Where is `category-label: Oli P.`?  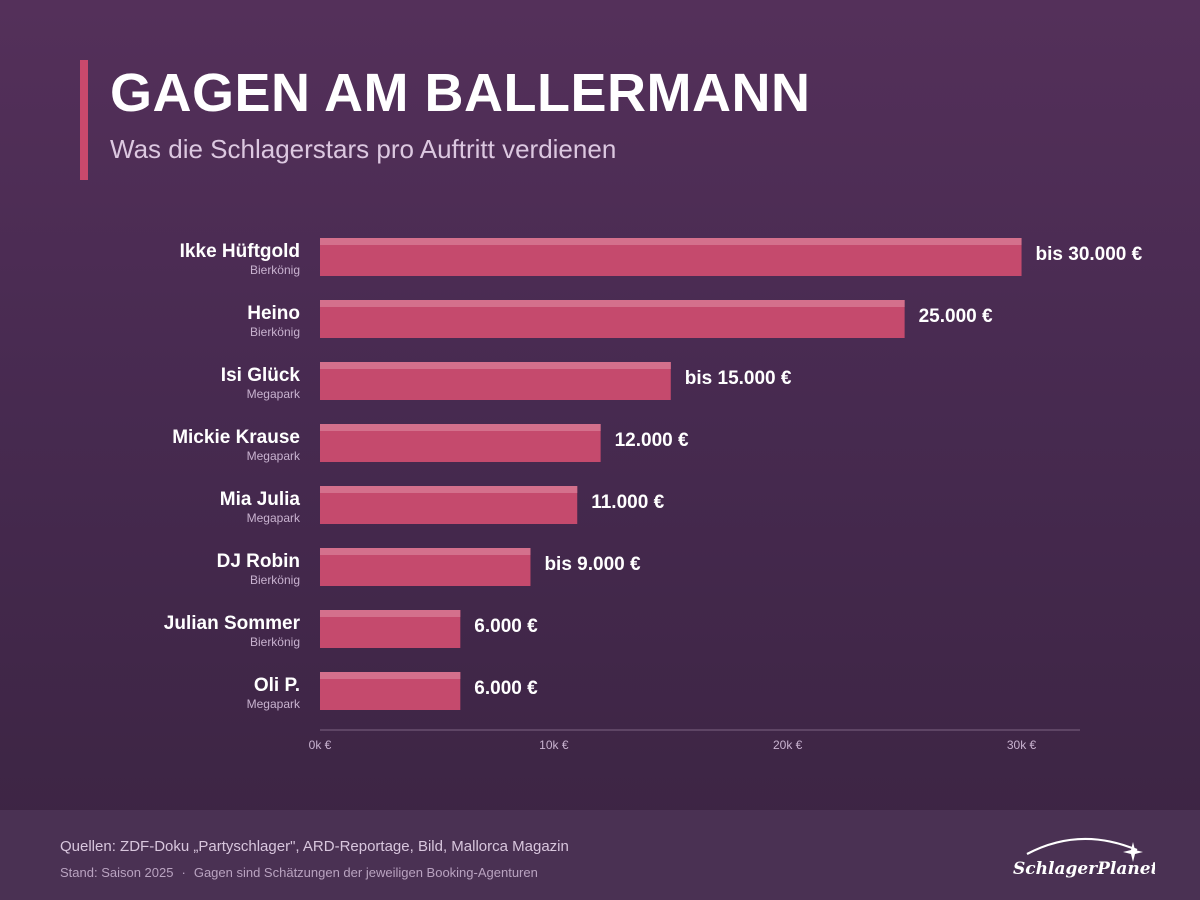
category-label: Oli P. is located at coordinates (277, 685).